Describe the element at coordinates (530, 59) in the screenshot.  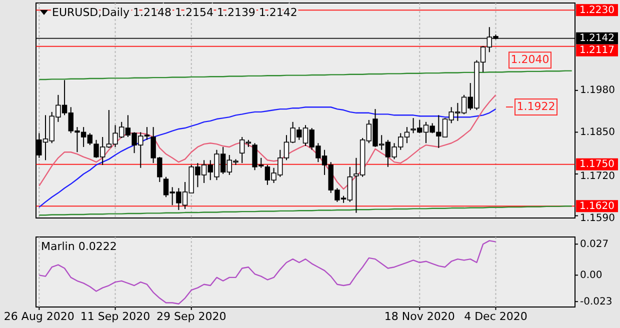
I see `annotation: 1.2040` at that location.